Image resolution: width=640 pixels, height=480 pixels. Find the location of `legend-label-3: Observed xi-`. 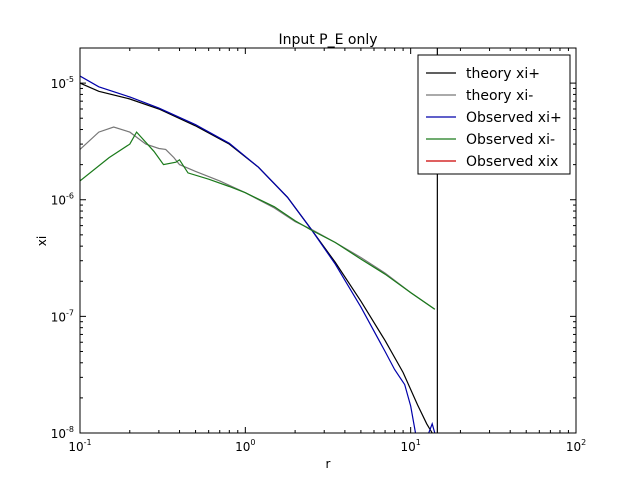

legend-label-3: Observed xi- is located at coordinates (510, 140).